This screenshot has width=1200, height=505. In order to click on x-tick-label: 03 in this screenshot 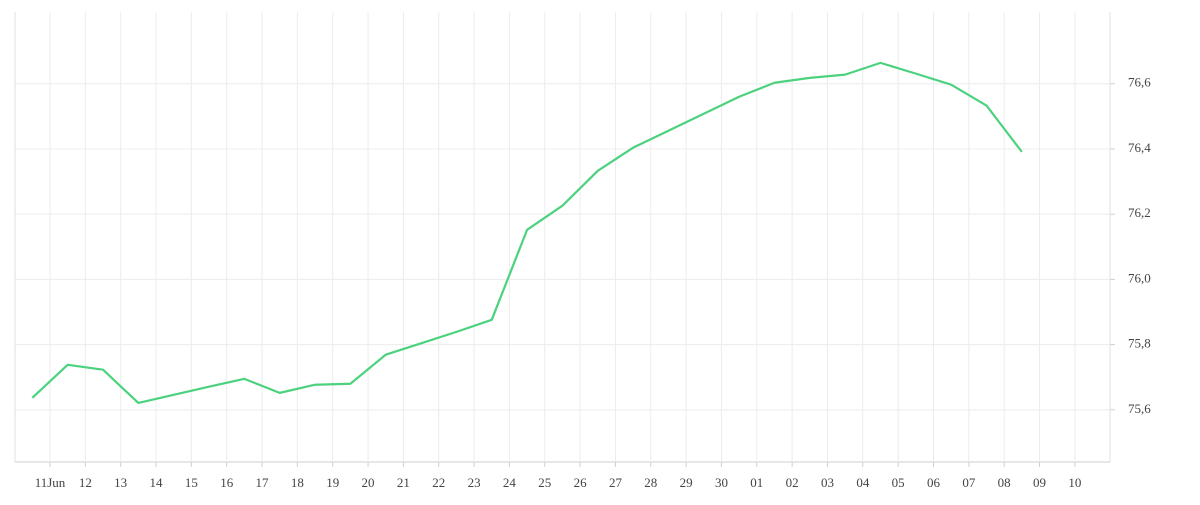, I will do `click(827, 482)`.